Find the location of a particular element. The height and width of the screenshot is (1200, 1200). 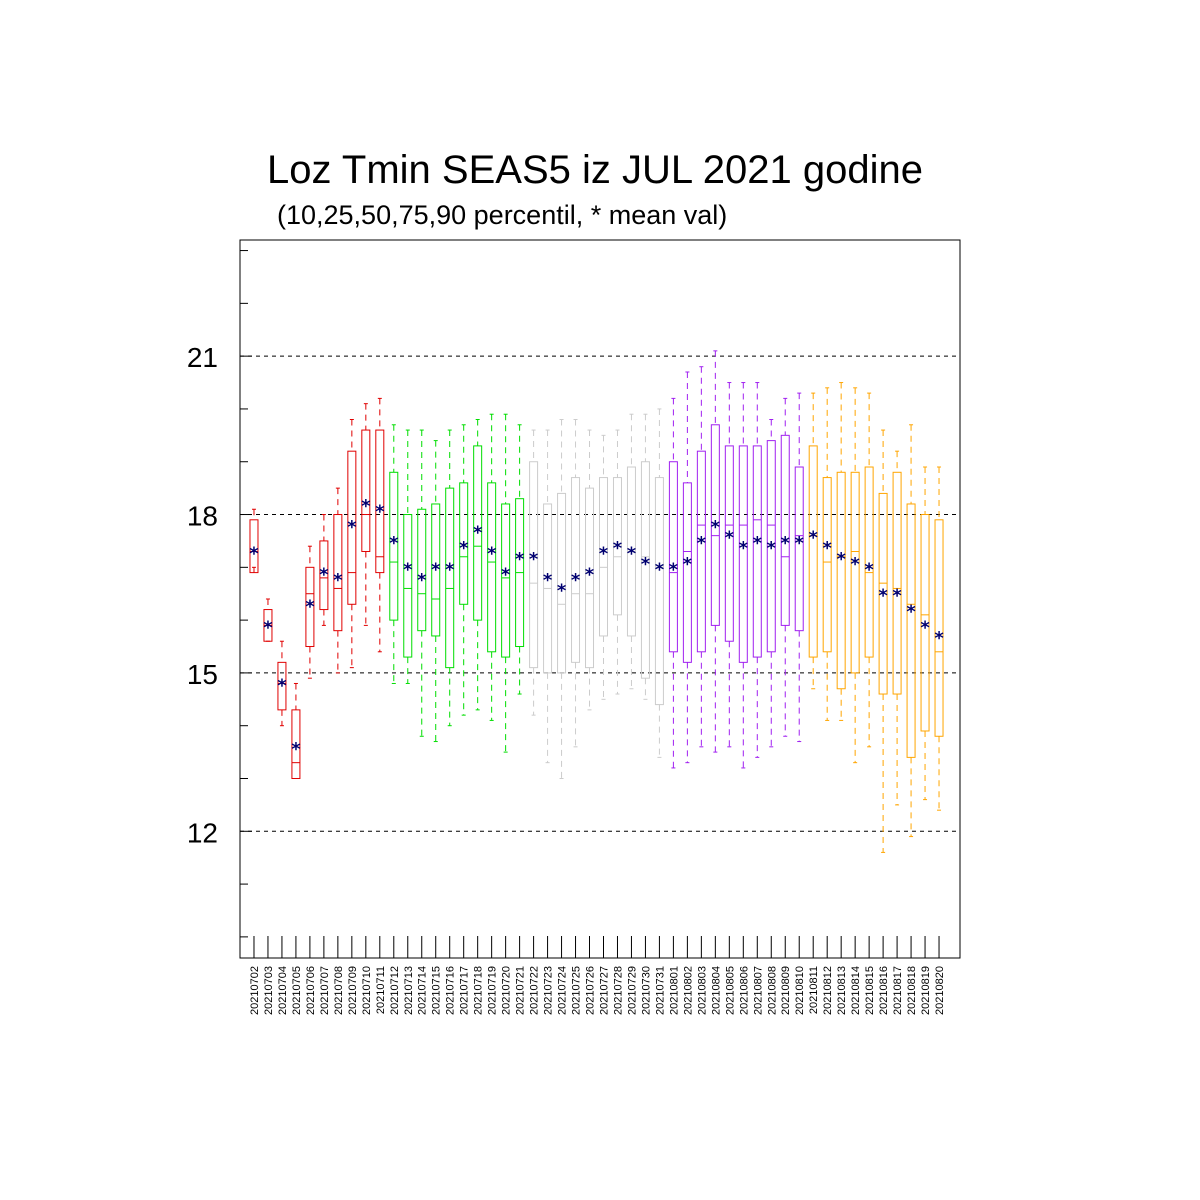

x-tick-label: 20210710 is located at coordinates (367, 990).